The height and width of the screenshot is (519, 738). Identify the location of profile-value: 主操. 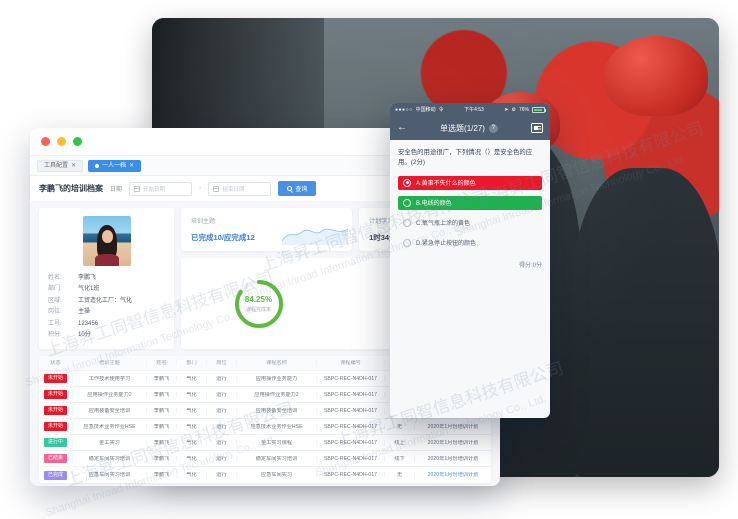
(84, 312).